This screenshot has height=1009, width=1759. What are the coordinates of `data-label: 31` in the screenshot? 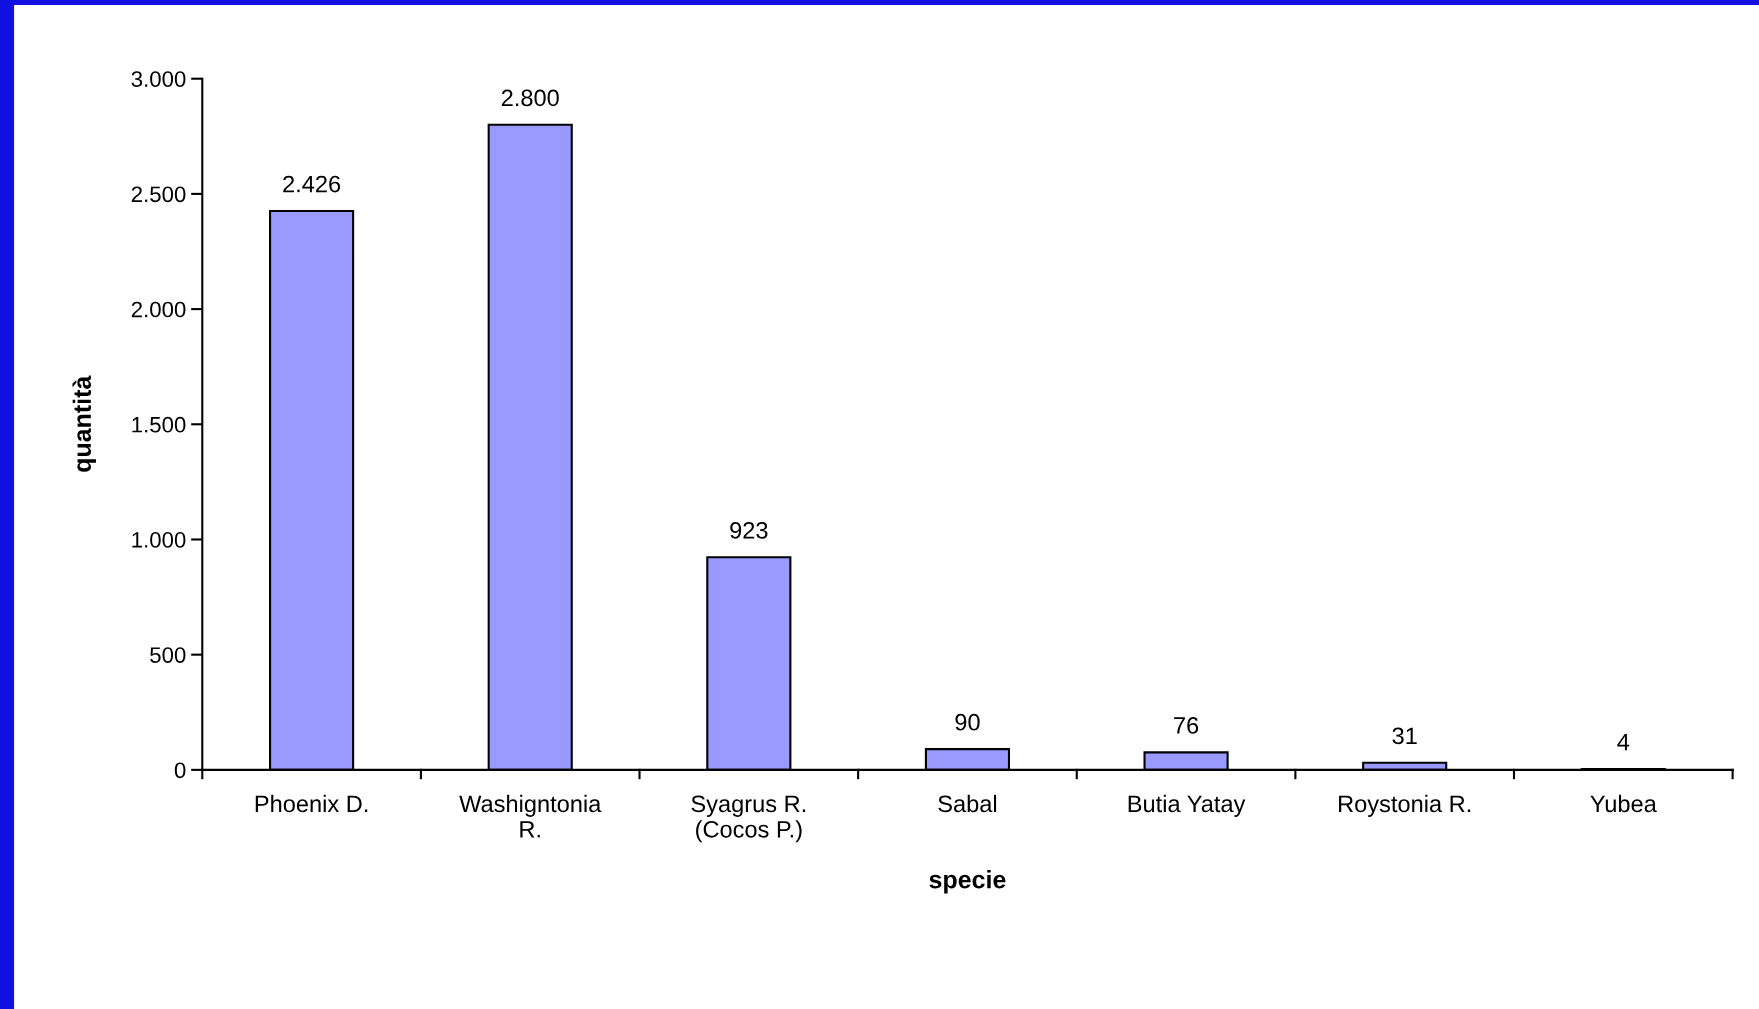 It's located at (1404, 736).